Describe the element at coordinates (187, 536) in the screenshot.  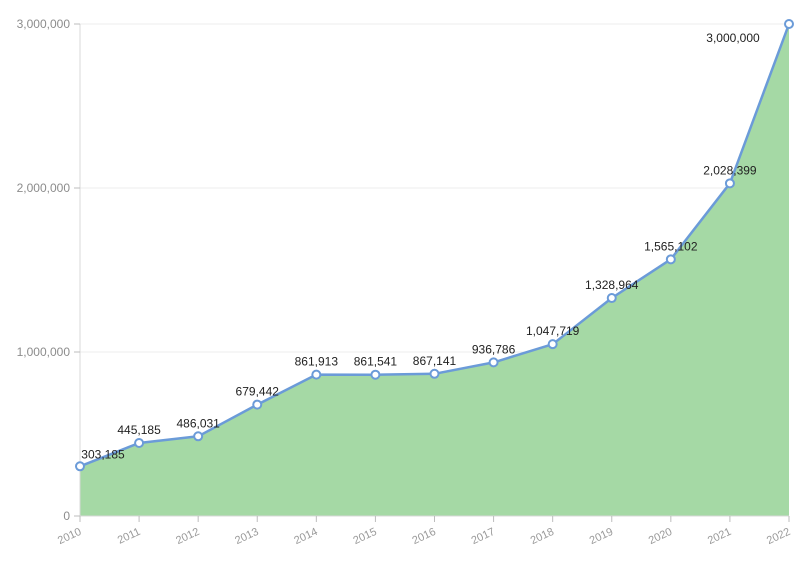
I see `x-tick-label: 2012` at that location.